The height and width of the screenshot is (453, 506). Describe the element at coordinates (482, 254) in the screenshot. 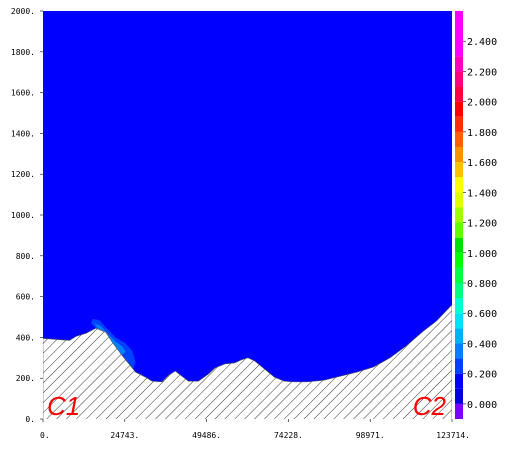

I see `colorbar-tick-label: 1.000` at that location.